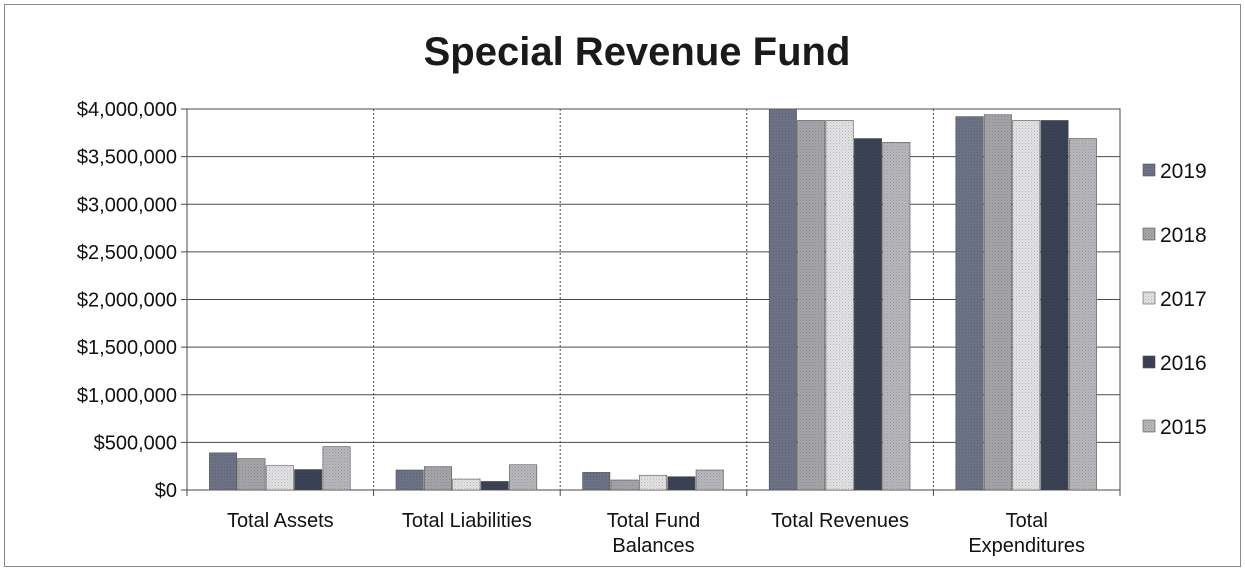  What do you see at coordinates (653, 521) in the screenshot?
I see `x-category-label: Total Fund` at bounding box center [653, 521].